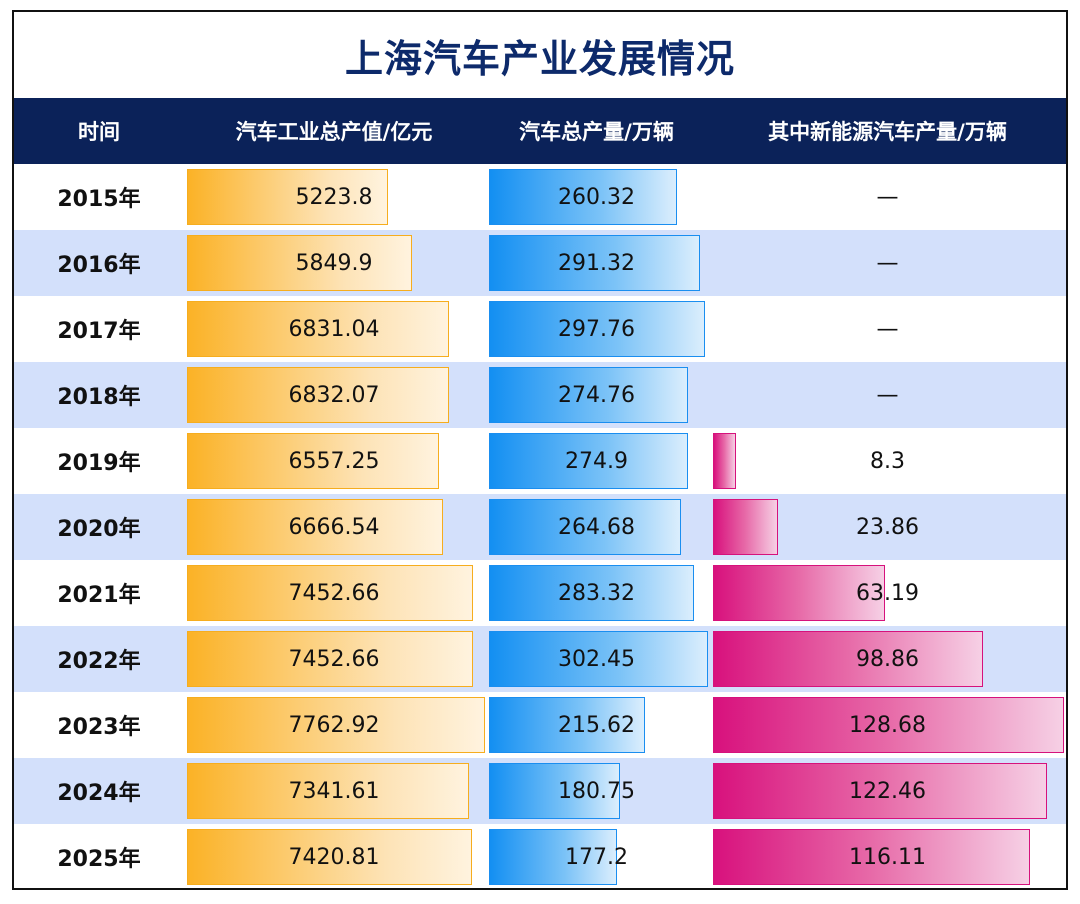 This screenshot has height=904, width=1080. I want to click on total-production-value: 274.76, so click(596, 395).